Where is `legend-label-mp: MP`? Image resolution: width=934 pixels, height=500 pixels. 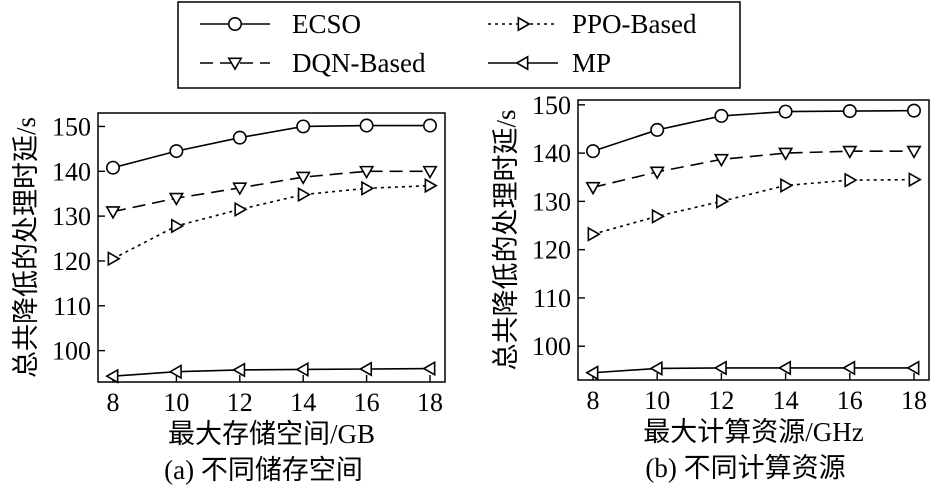 legend-label-mp: MP is located at coordinates (591, 63).